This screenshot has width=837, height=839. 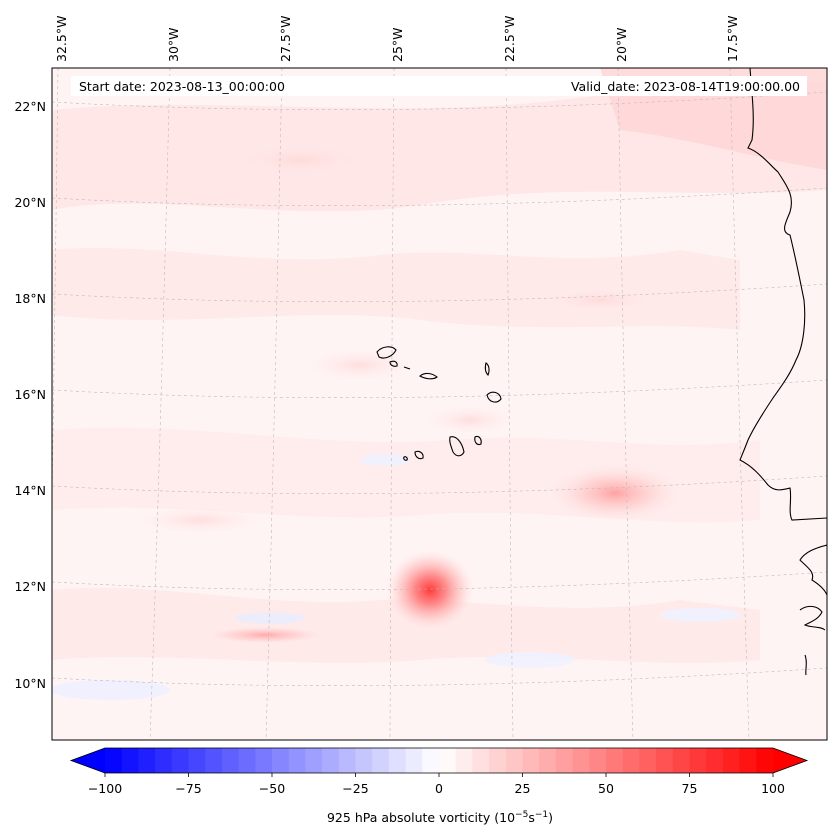 What do you see at coordinates (813, 570) in the screenshot?
I see `coastline-south` at bounding box center [813, 570].